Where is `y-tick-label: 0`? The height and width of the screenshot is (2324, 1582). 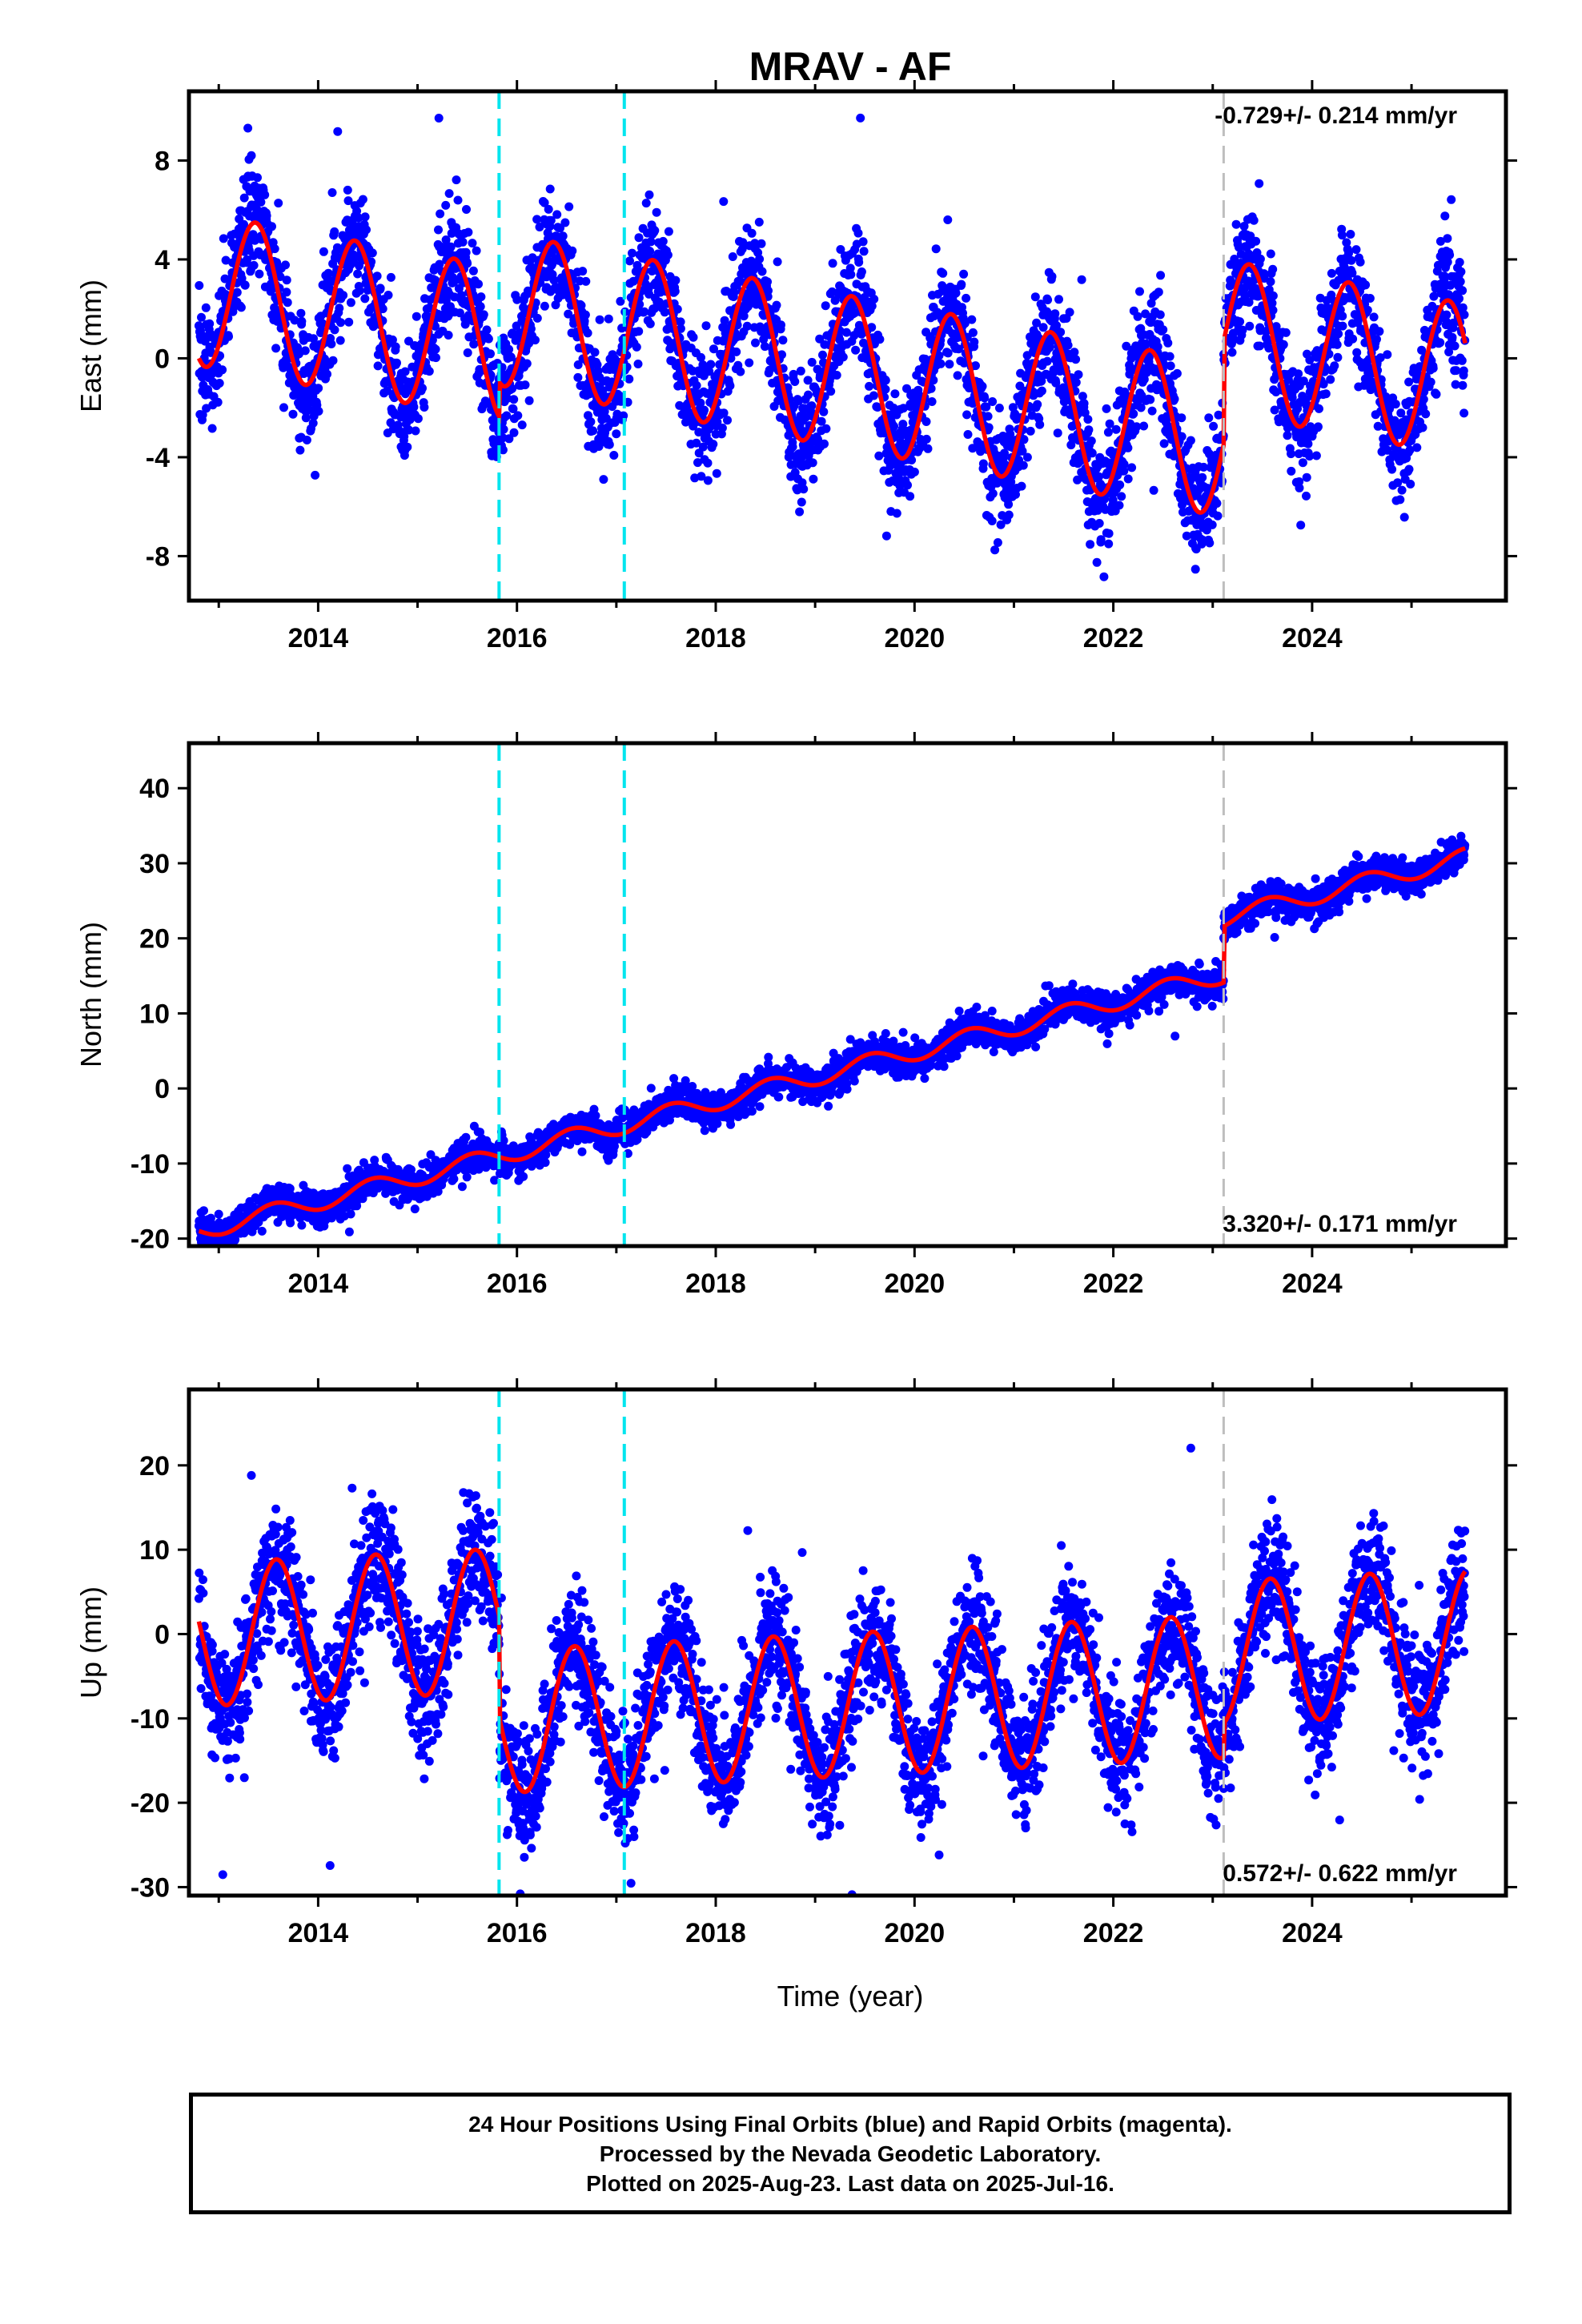 y-tick-label: 0 is located at coordinates (162, 359).